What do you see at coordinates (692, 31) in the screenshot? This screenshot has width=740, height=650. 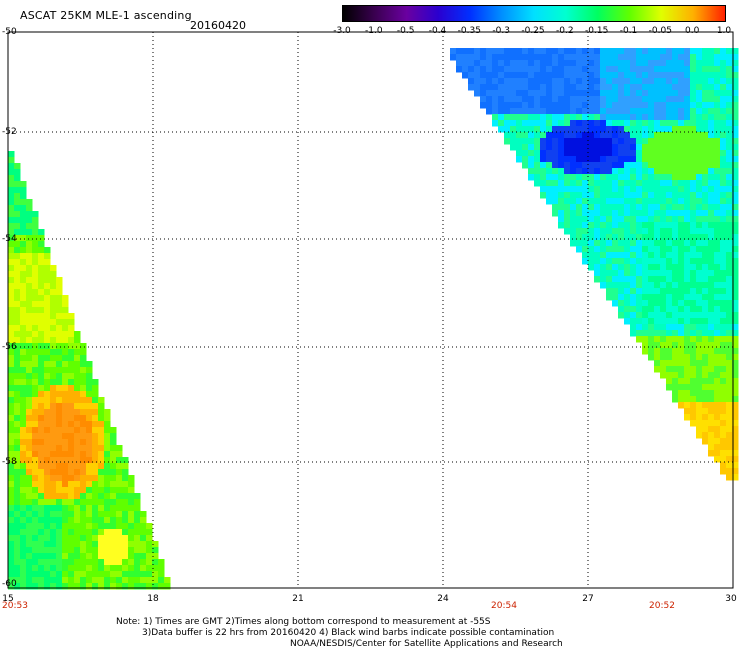 I see `color-scale-tick-label: 0.0` at bounding box center [692, 31].